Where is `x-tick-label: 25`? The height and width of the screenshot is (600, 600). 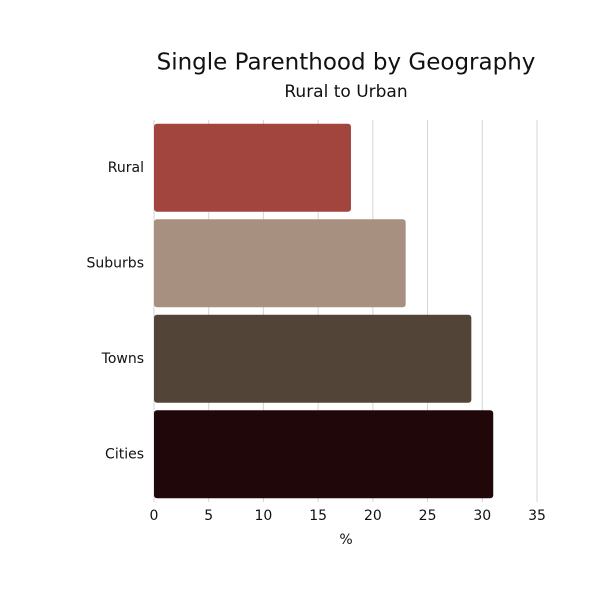 x-tick-label: 25 is located at coordinates (428, 516).